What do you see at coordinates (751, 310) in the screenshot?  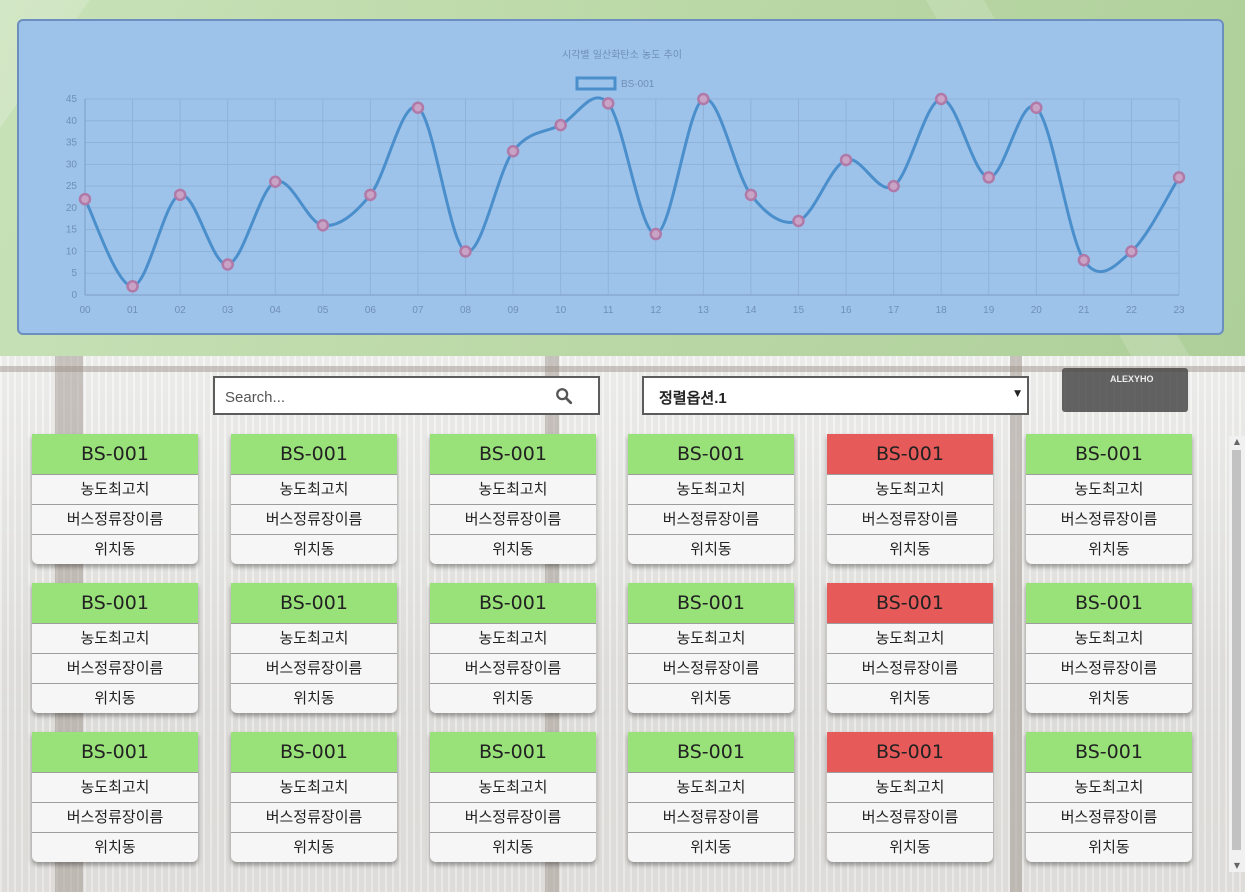 I see `x-tick-label: 14` at bounding box center [751, 310].